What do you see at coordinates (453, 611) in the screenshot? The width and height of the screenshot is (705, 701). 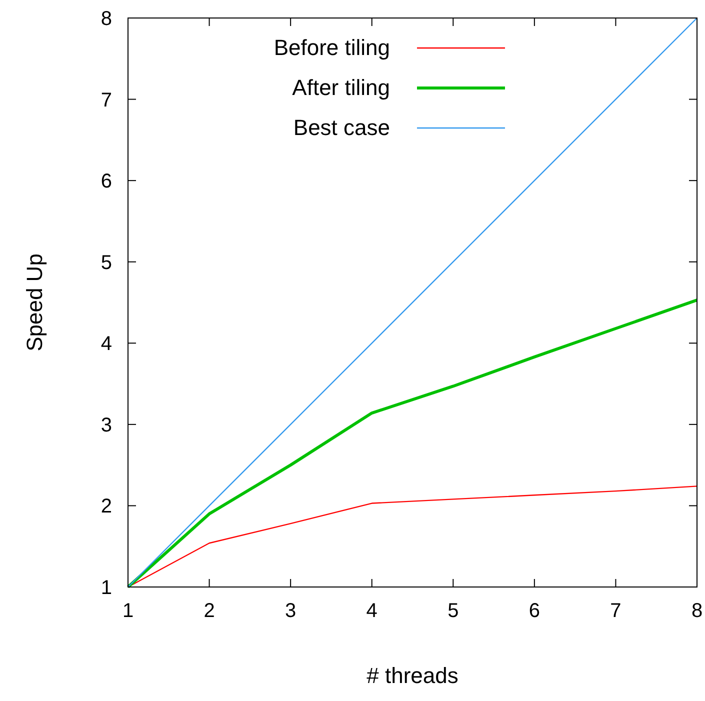 I see `x-tick-label: 5` at bounding box center [453, 611].